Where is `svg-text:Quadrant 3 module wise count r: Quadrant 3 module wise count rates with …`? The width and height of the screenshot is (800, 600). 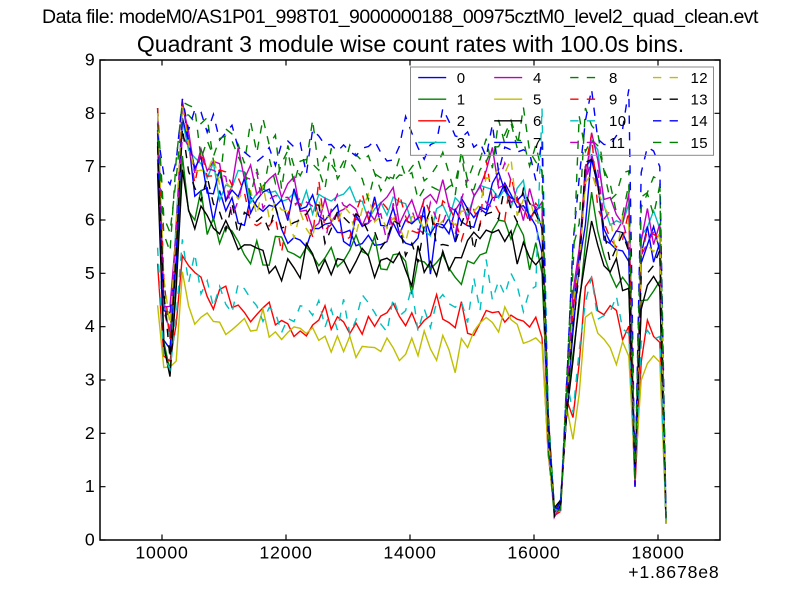
svg-text:Quadrant 3 module wise count r: Quadrant 3 module wise count rates with … is located at coordinates (410, 44).